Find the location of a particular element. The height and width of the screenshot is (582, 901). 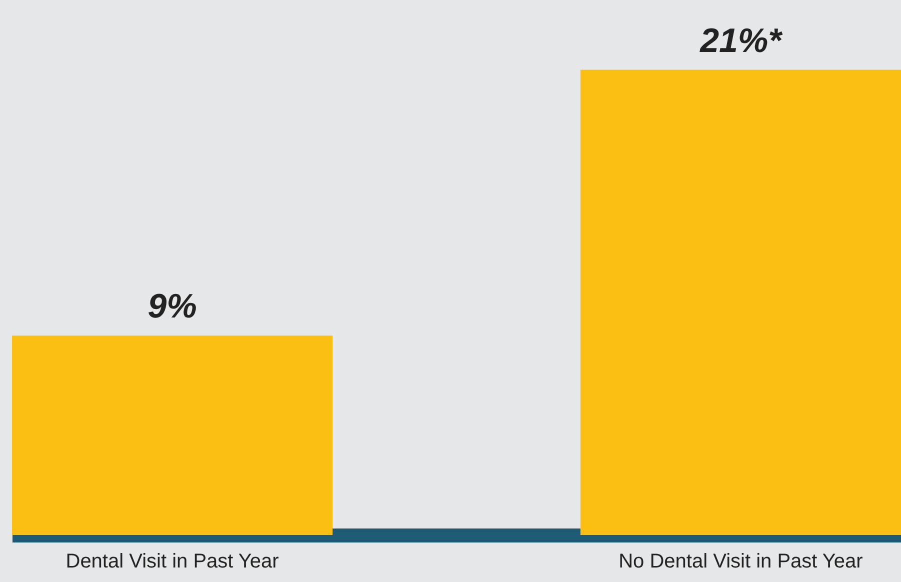

data-label: 21%* is located at coordinates (741, 41).